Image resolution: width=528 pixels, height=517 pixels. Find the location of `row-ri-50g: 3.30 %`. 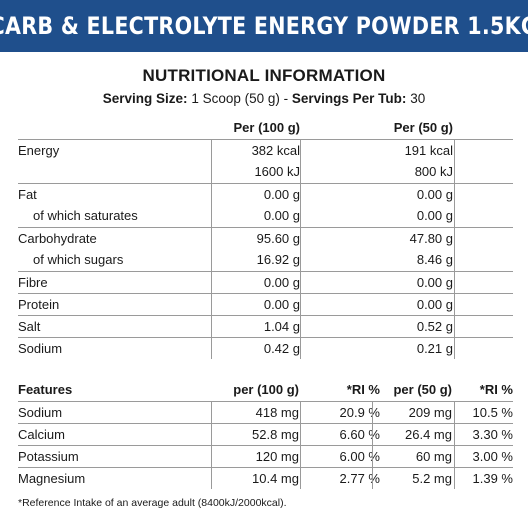

row-ri-50g: 3.30 % is located at coordinates (492, 434).